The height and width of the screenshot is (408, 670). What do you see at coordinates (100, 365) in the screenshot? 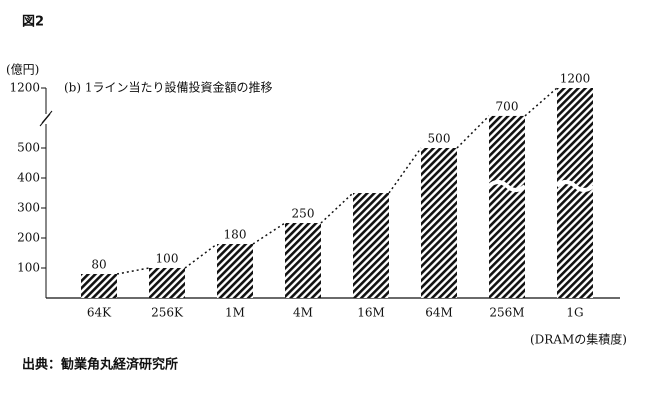
I see `source: 出典：勧業角丸経済研究所` at bounding box center [100, 365].